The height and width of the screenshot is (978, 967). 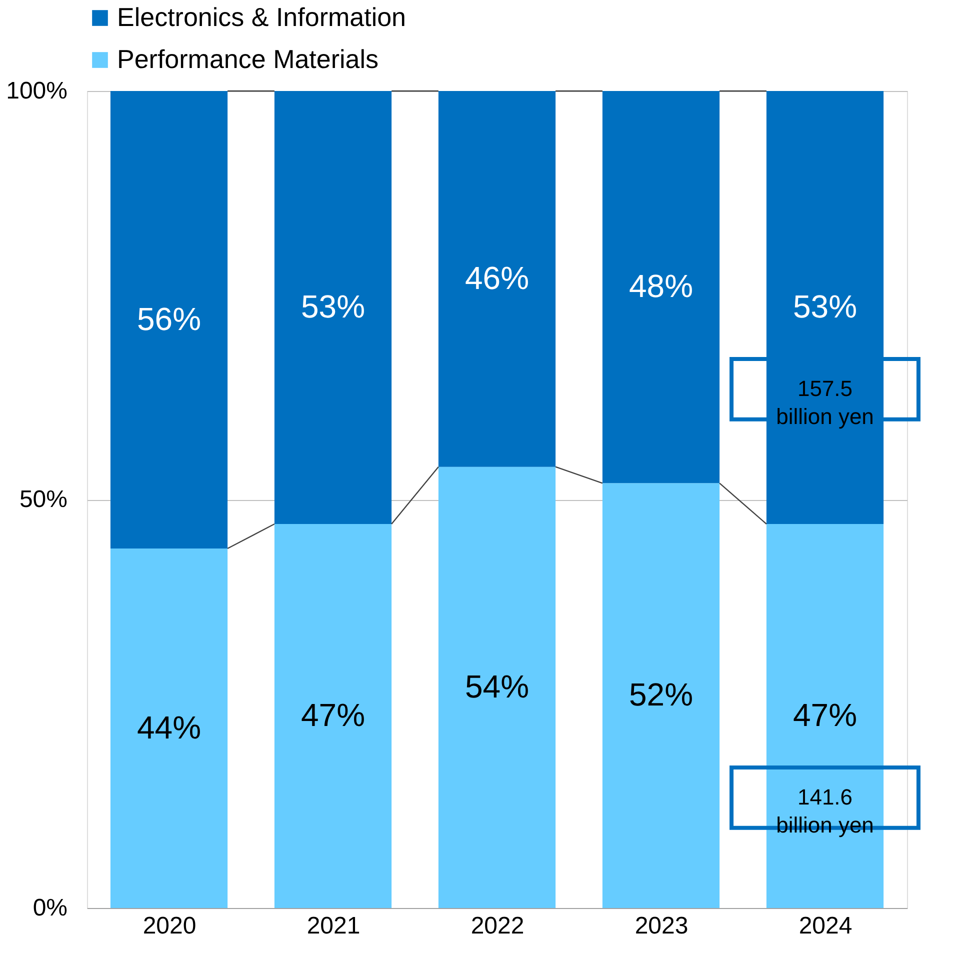 I want to click on x-tick-label: 2020, so click(x=169, y=926).